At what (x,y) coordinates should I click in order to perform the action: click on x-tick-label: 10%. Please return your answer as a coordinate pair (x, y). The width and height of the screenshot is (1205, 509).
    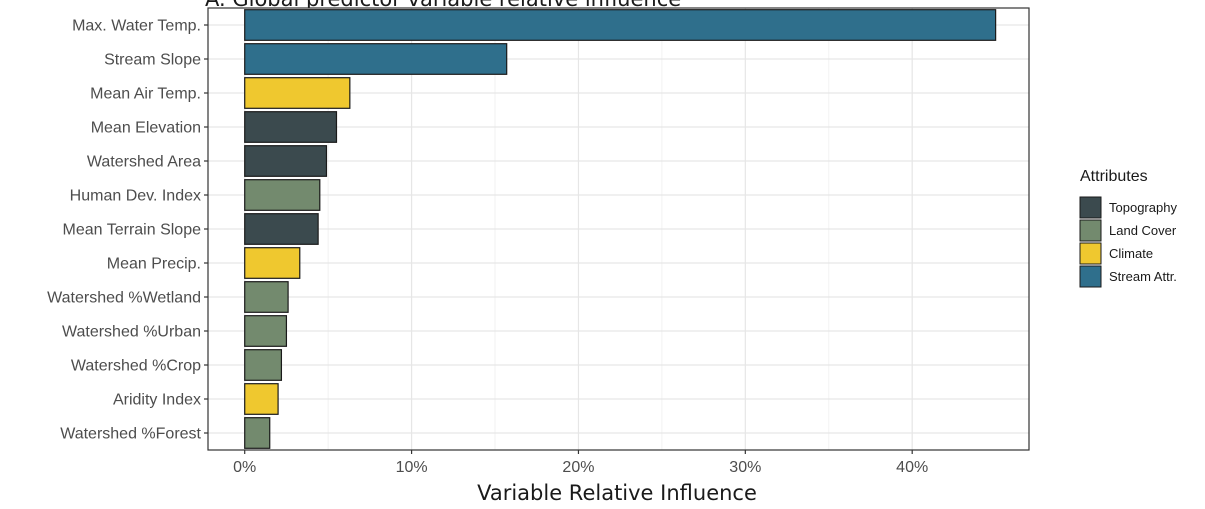
    Looking at the image, I should click on (412, 467).